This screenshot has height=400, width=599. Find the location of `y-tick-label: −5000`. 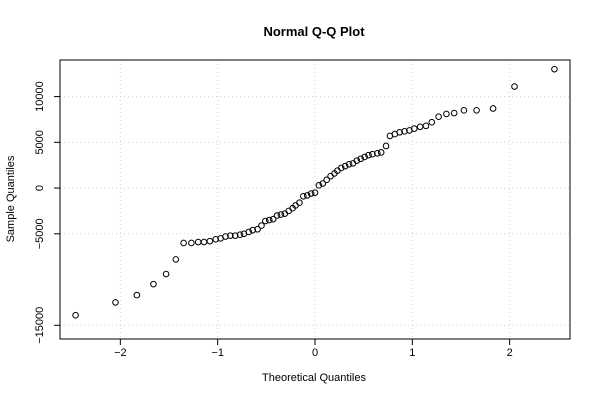

y-tick-label: −5000 is located at coordinates (40, 233).